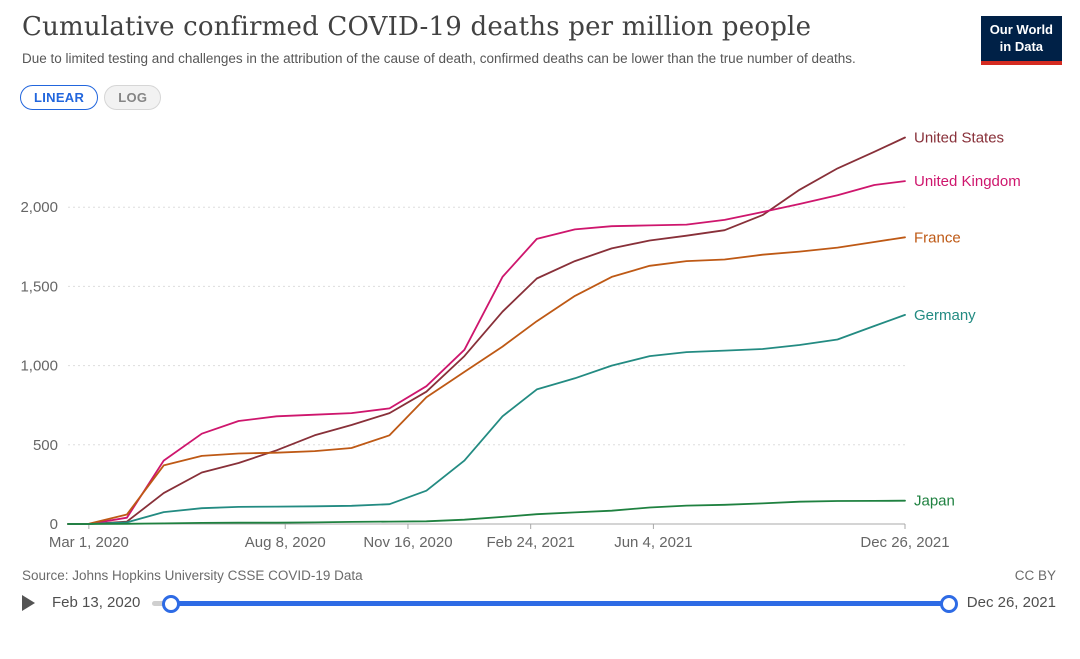 The height and width of the screenshot is (659, 1080). Describe the element at coordinates (171, 603) in the screenshot. I see `slider-handle-start` at that location.